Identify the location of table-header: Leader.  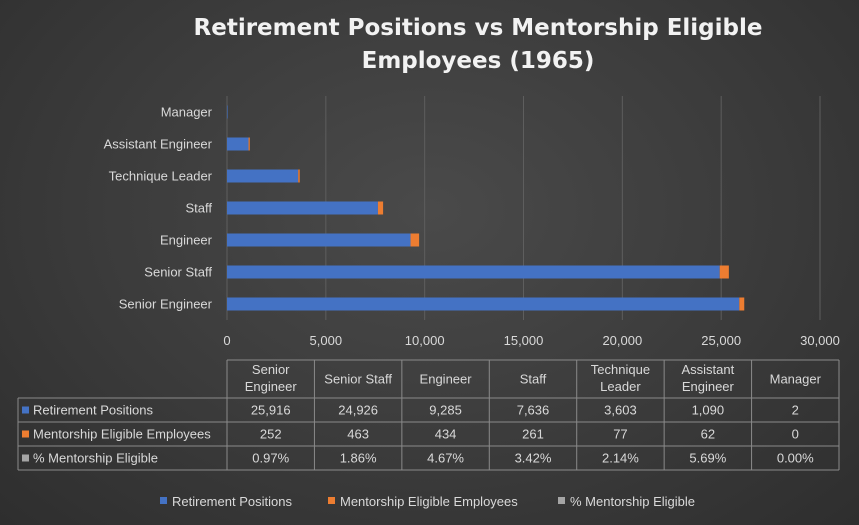
(620, 386).